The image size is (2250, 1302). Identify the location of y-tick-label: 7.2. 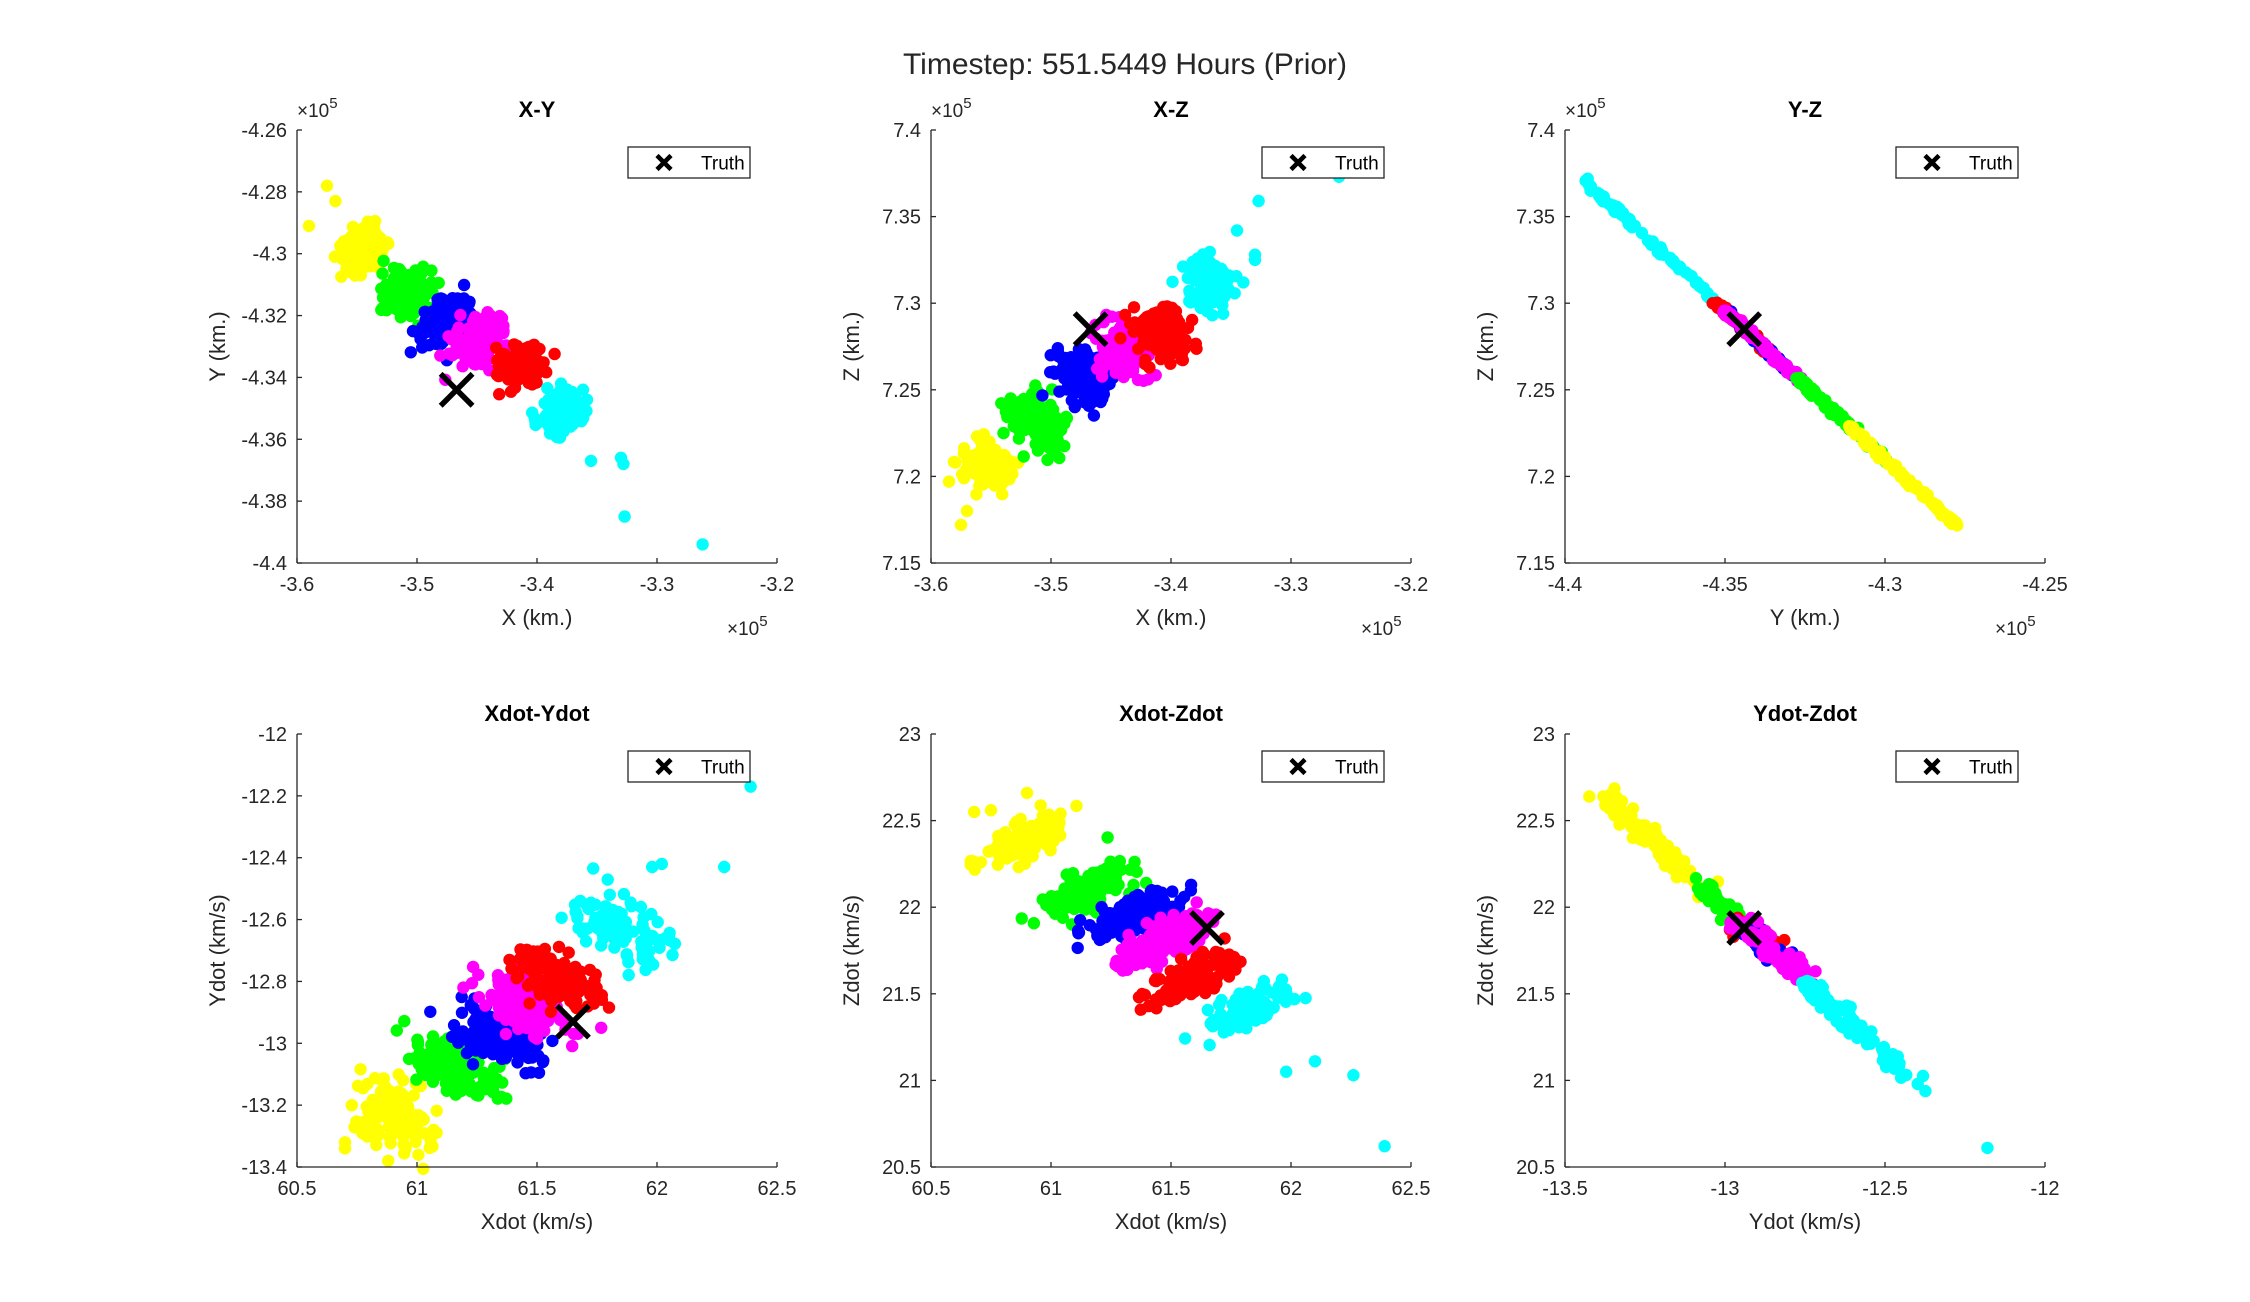
(1541, 477).